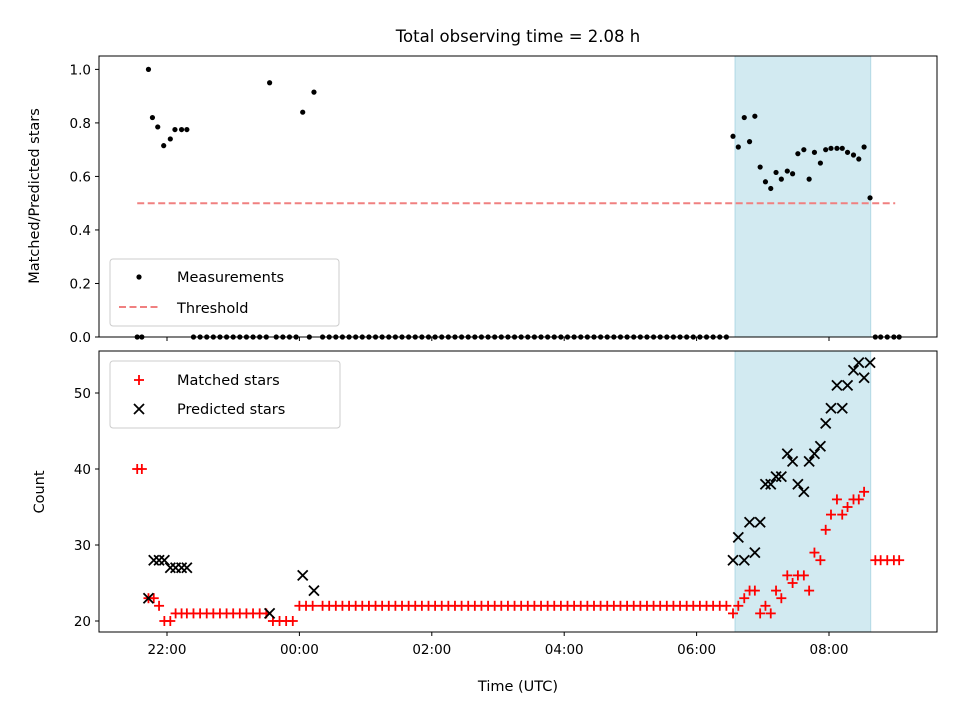  Describe the element at coordinates (80, 177) in the screenshot. I see `top-y-tick-label: 0.6` at that location.